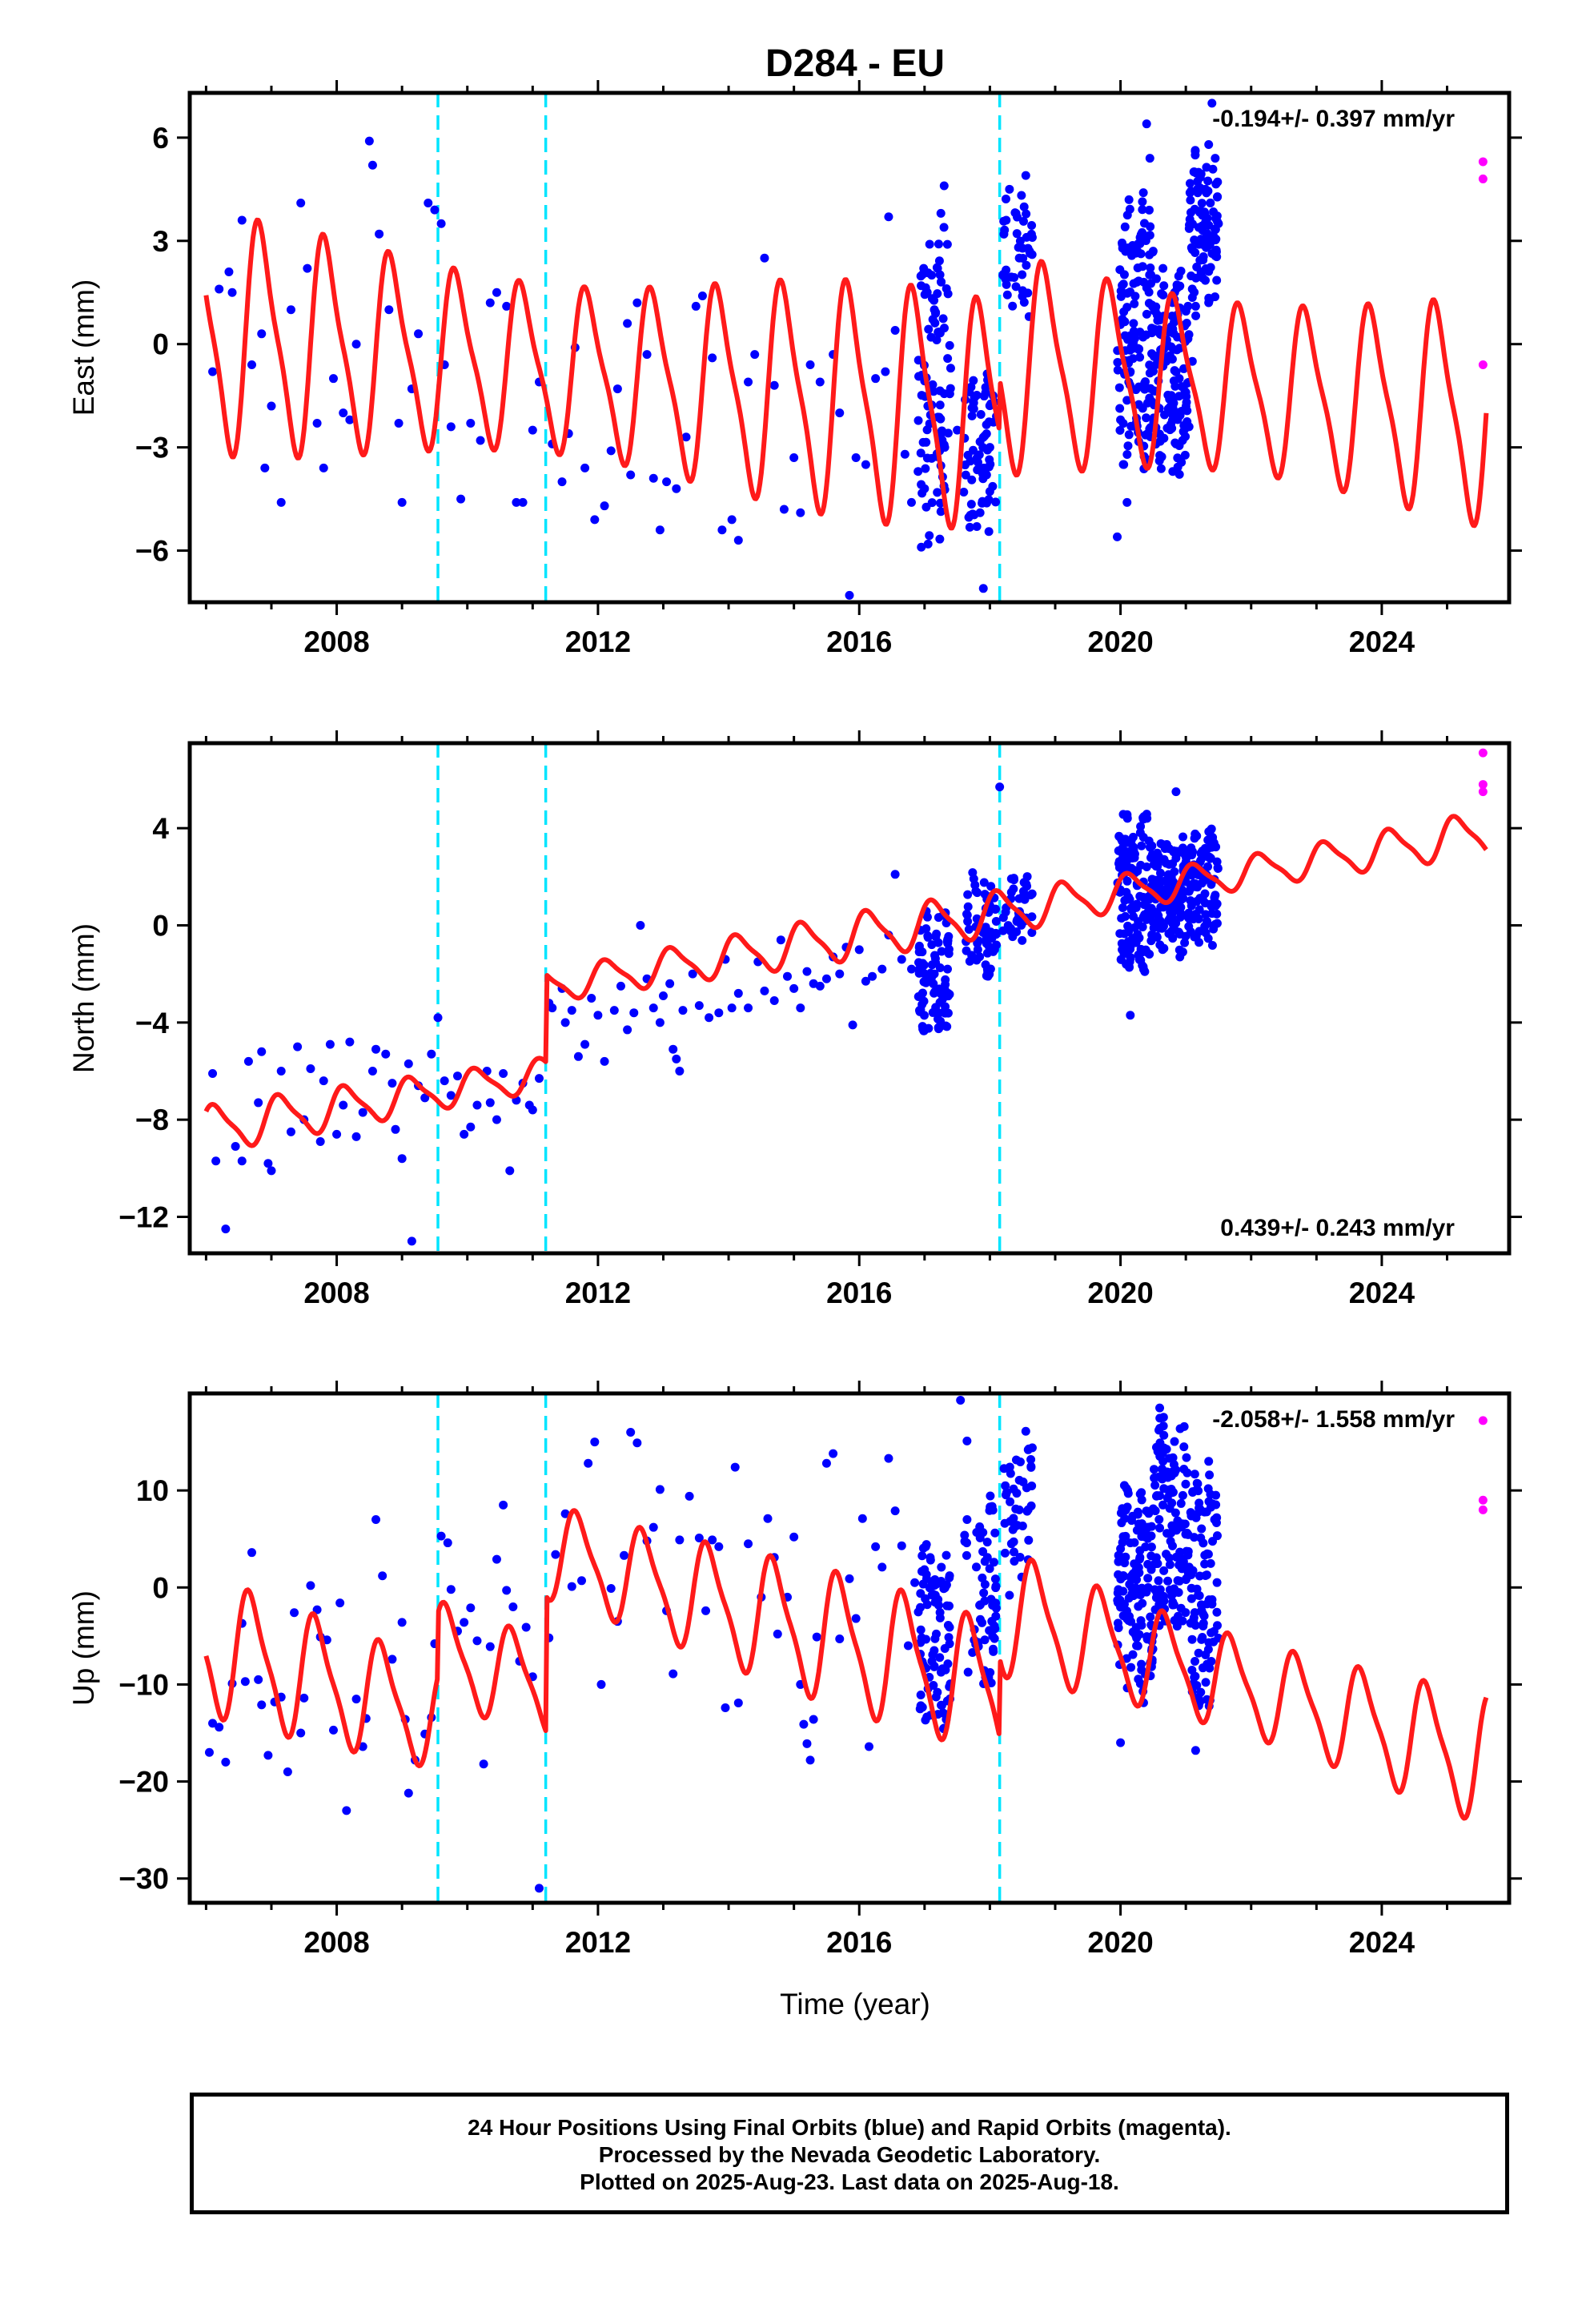 The width and height of the screenshot is (1582, 2324). Describe the element at coordinates (161, 344) in the screenshot. I see `y-tick-label: 0` at that location.